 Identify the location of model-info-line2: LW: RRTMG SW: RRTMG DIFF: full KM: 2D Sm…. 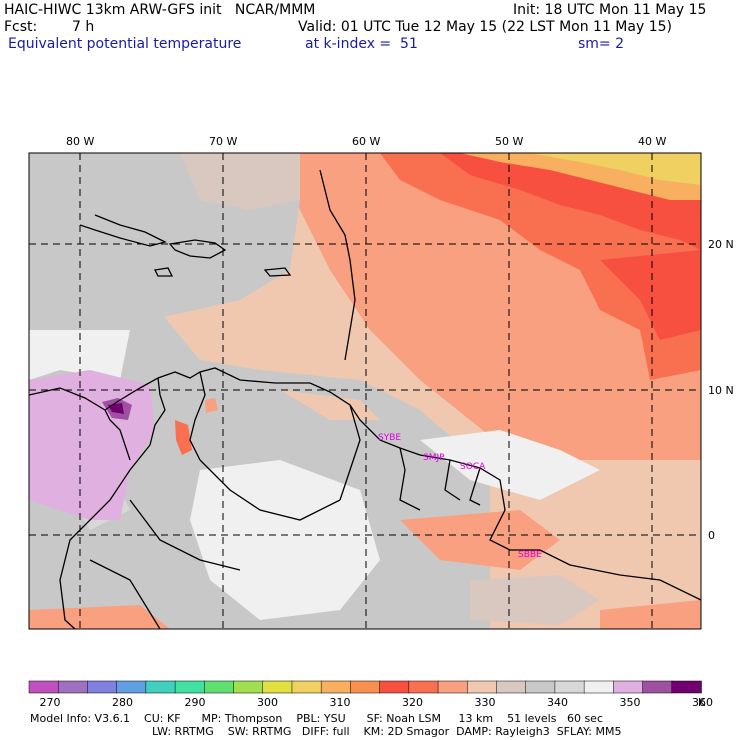
(387, 731).